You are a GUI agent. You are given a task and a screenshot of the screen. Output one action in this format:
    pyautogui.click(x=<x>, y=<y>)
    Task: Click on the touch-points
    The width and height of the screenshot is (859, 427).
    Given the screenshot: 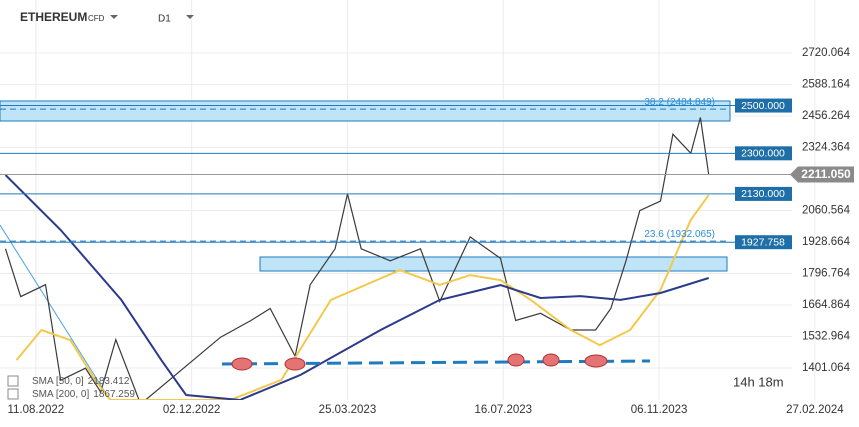 What is the action you would take?
    pyautogui.click(x=419, y=362)
    